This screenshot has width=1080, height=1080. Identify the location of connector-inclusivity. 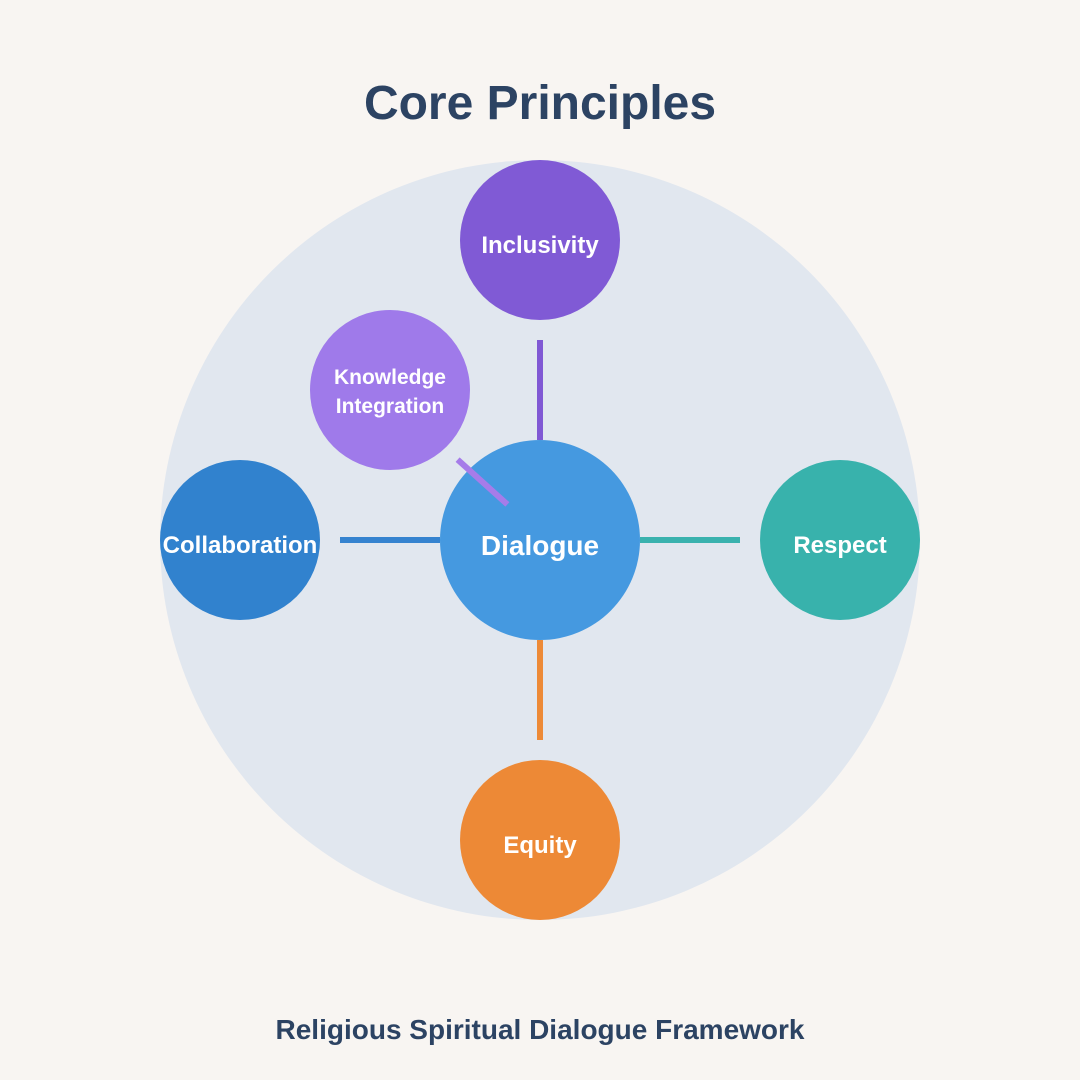
(540, 390).